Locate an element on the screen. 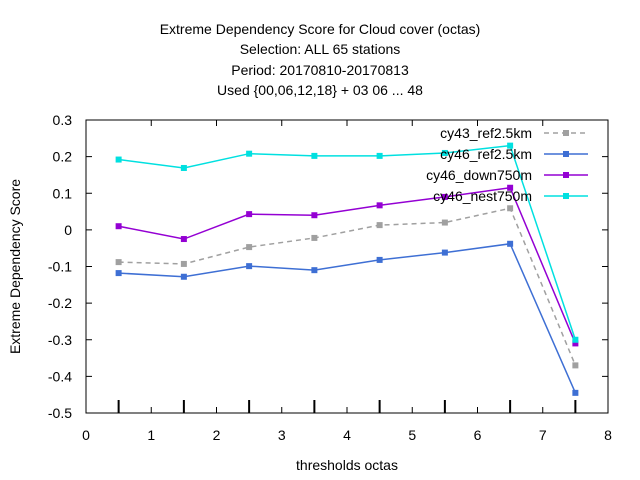  legend-label: cy43_ref2.5km is located at coordinates (486, 133).